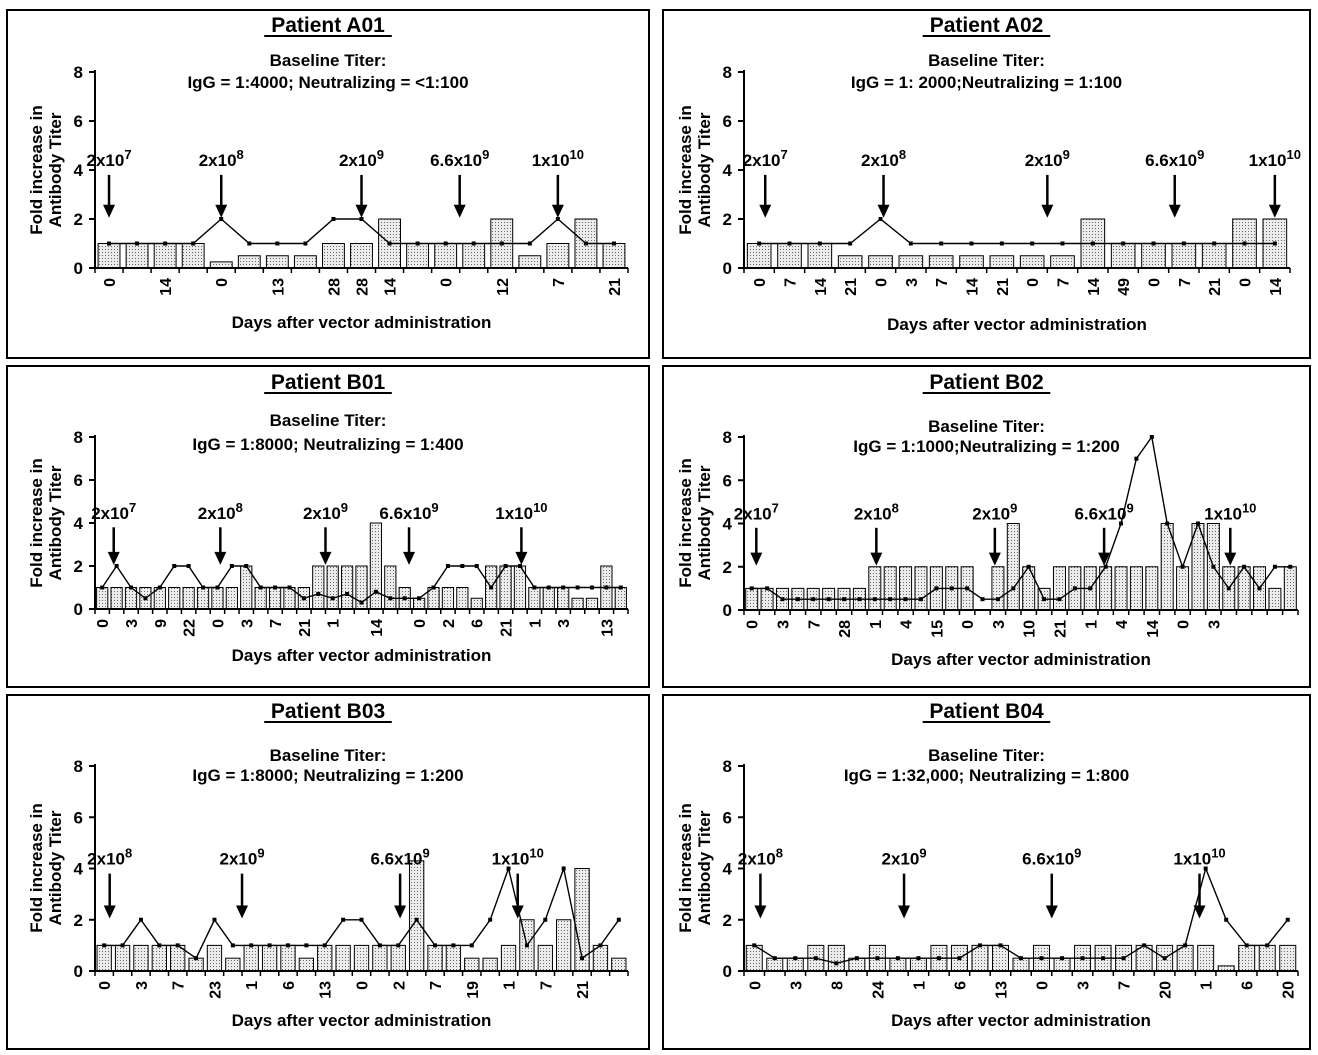 Image resolution: width=1318 pixels, height=1055 pixels. Describe the element at coordinates (986, 446) in the screenshot. I see `baseline-titer-values: IgG = 1:1000;Neutralizing = 1:200` at that location.